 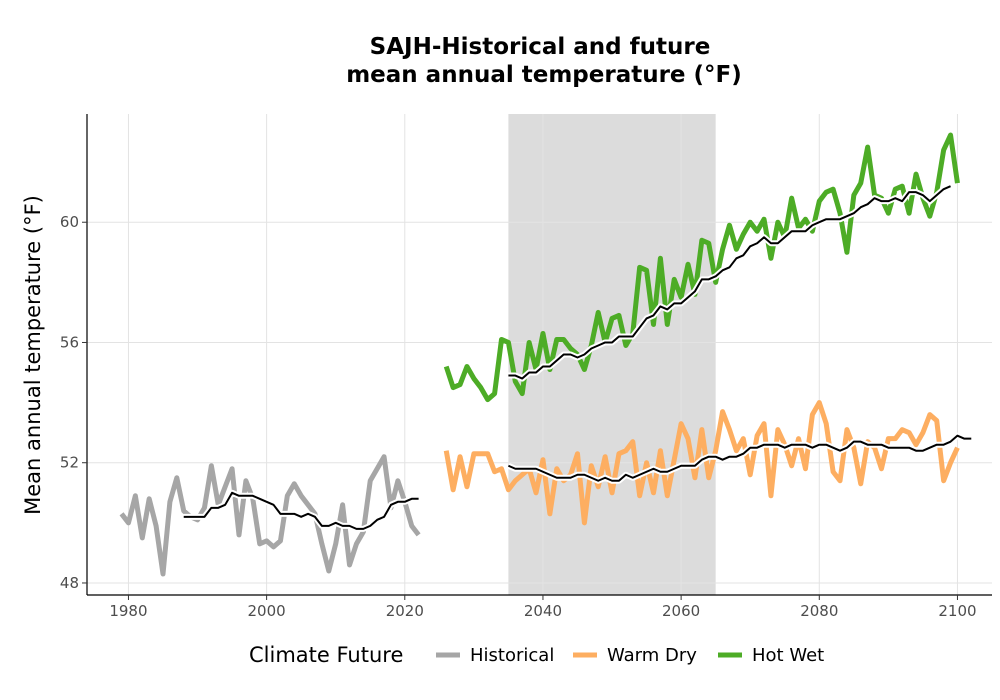 What do you see at coordinates (267, 611) in the screenshot?
I see `x-tick-label: 2000` at bounding box center [267, 611].